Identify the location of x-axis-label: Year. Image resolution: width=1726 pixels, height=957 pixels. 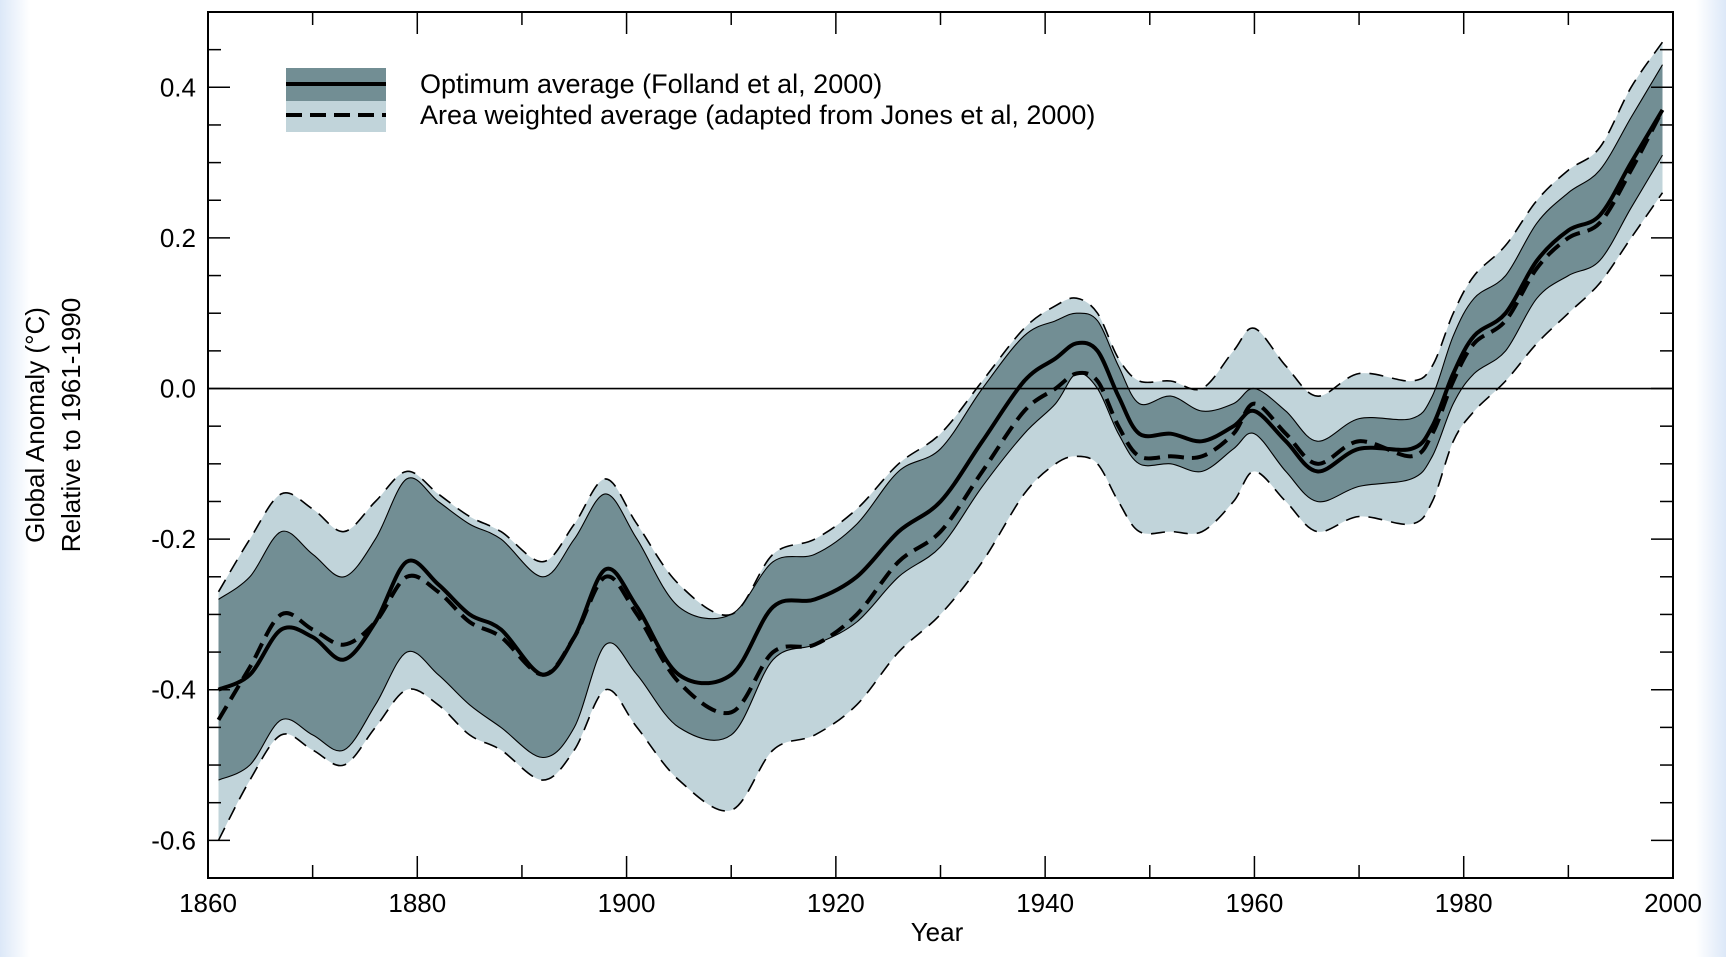
(937, 932).